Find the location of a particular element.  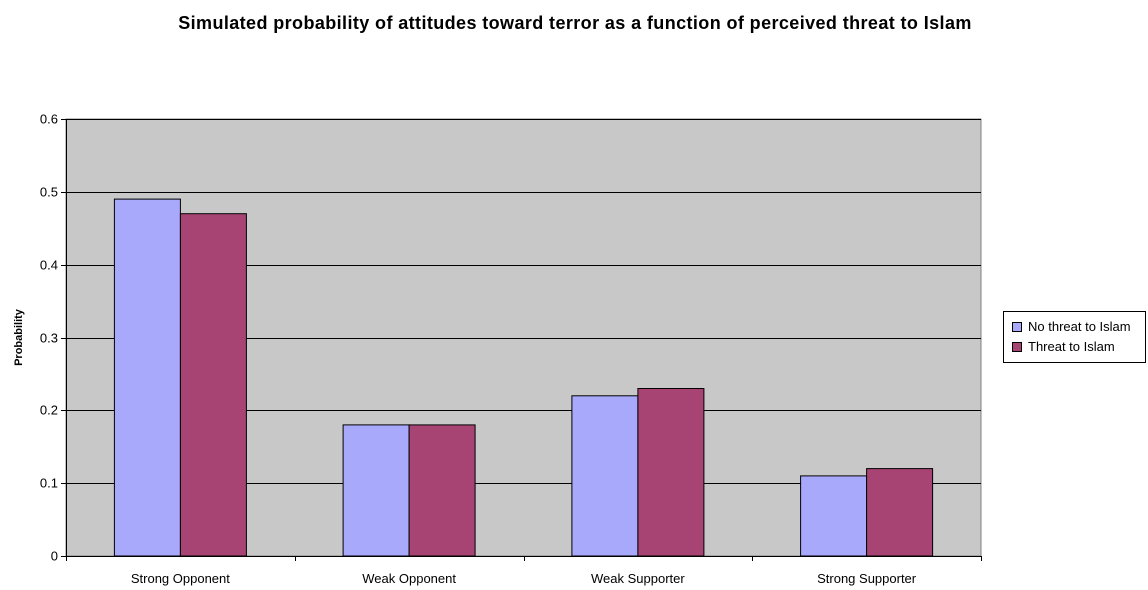

legend-swatch-no-threat is located at coordinates (1017, 326).